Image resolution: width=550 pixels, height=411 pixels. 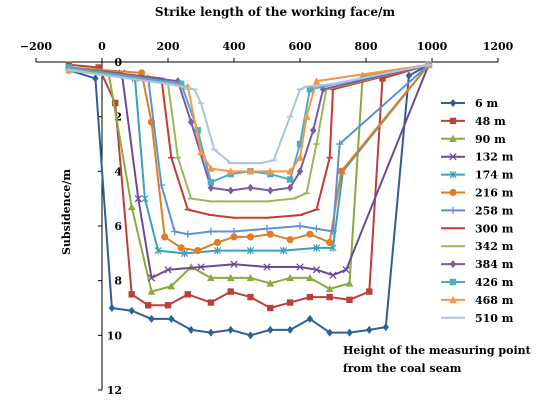 I want to click on legend-label: 510 m, so click(x=494, y=318).